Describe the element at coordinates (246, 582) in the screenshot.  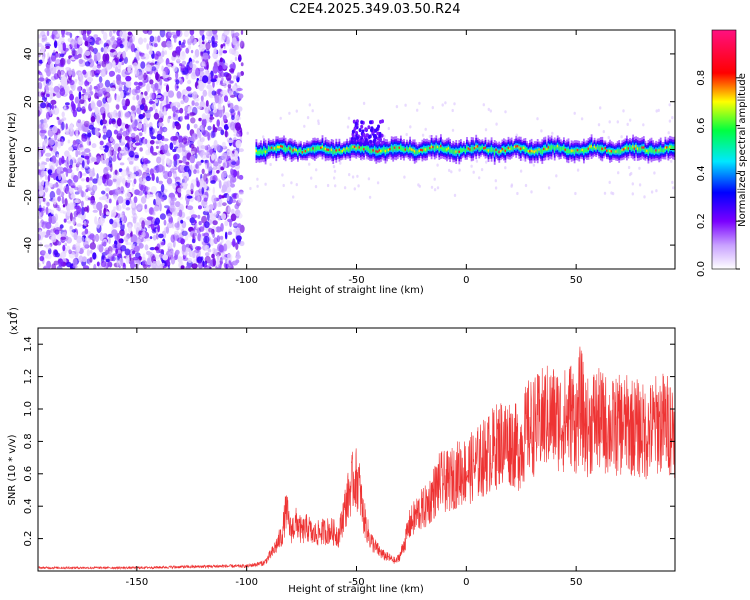
I see `x-tick-label: -100` at that location.